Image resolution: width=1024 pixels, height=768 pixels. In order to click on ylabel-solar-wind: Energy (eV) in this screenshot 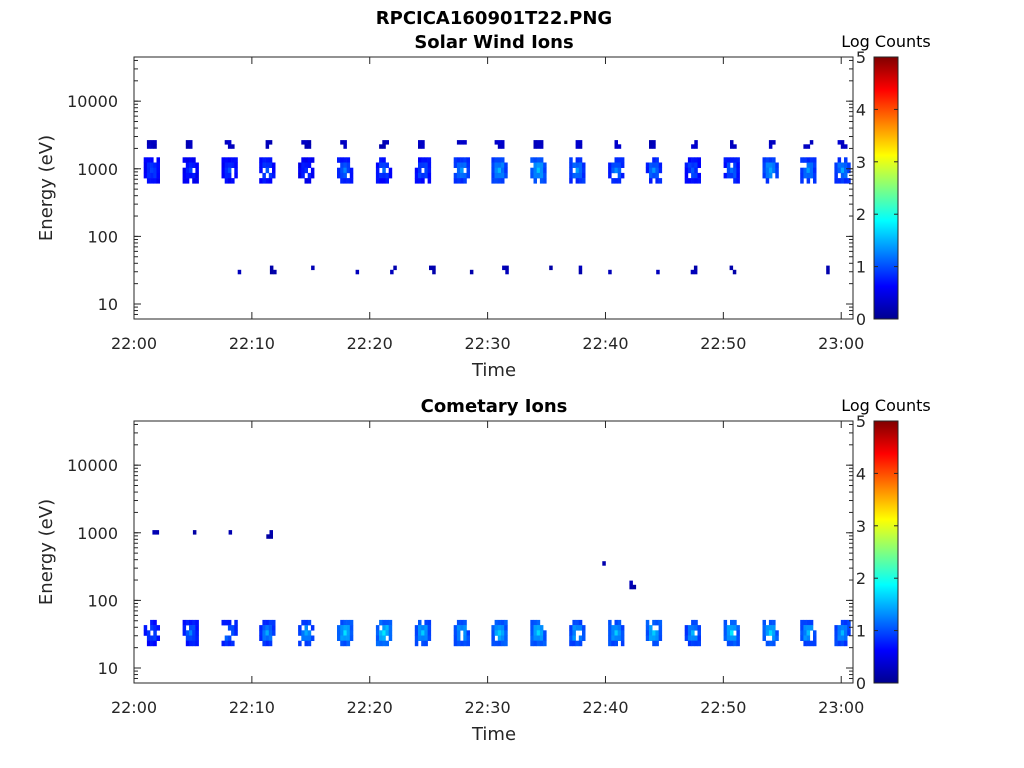, I will do `click(46, 188)`.